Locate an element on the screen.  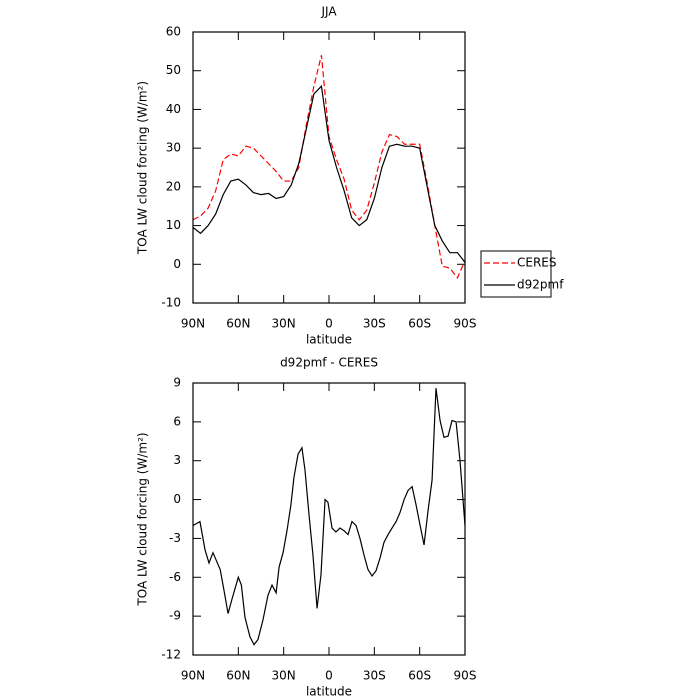
legend-label: CERES is located at coordinates (537, 263).